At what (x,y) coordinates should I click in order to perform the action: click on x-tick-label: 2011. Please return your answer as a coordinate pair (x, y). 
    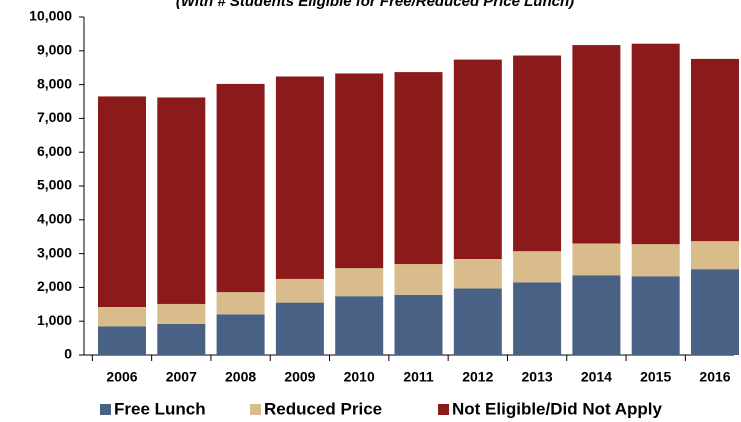
    Looking at the image, I should click on (418, 377).